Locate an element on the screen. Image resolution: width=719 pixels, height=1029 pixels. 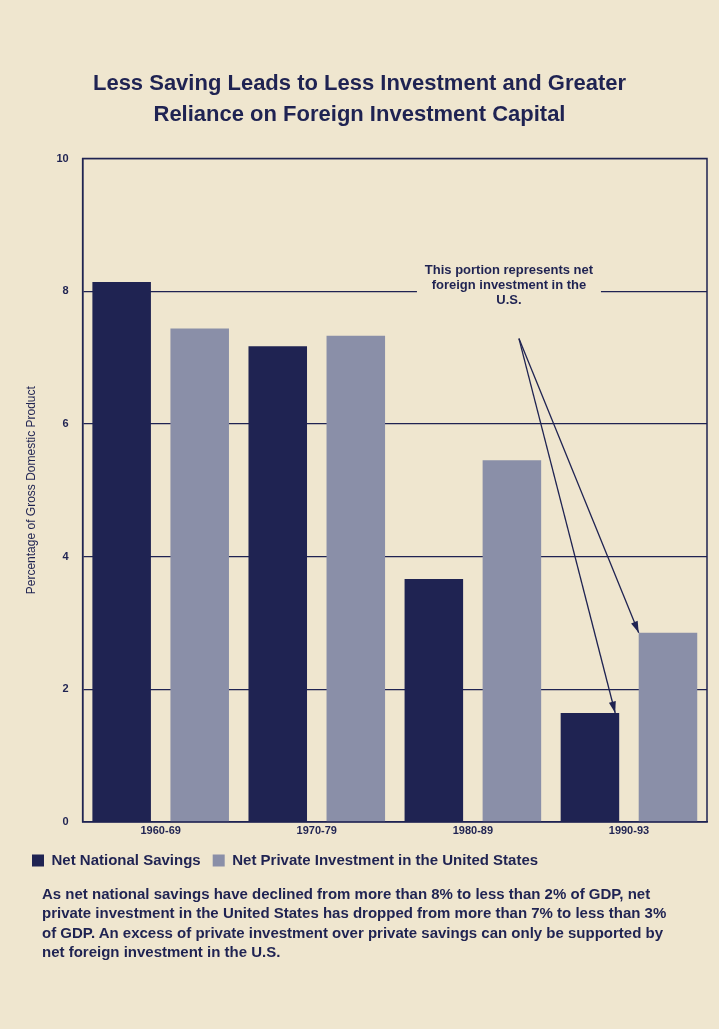
y-tick-label: 8 is located at coordinates (65, 289).